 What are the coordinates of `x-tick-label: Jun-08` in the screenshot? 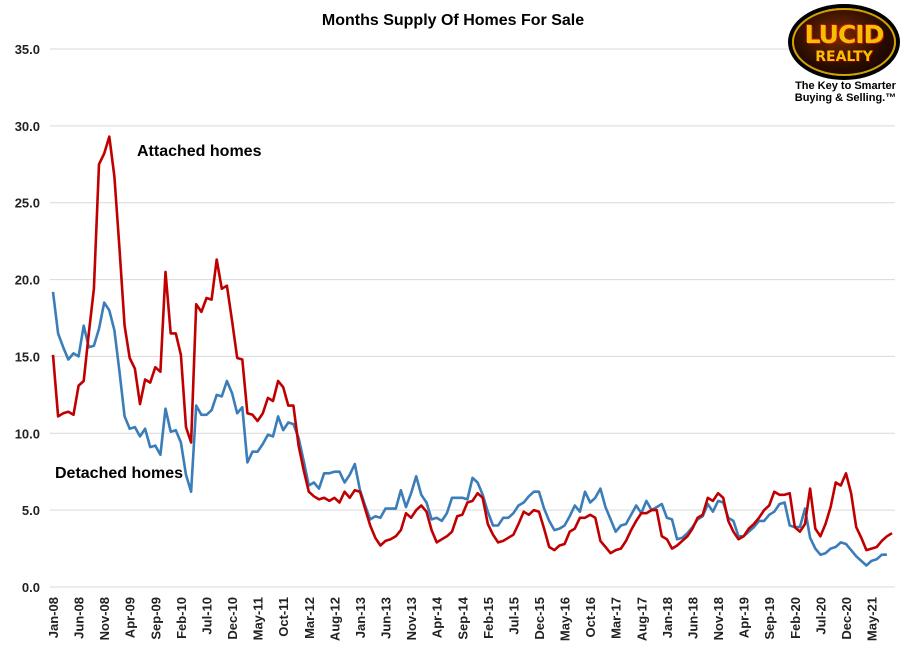 It's located at (79, 618).